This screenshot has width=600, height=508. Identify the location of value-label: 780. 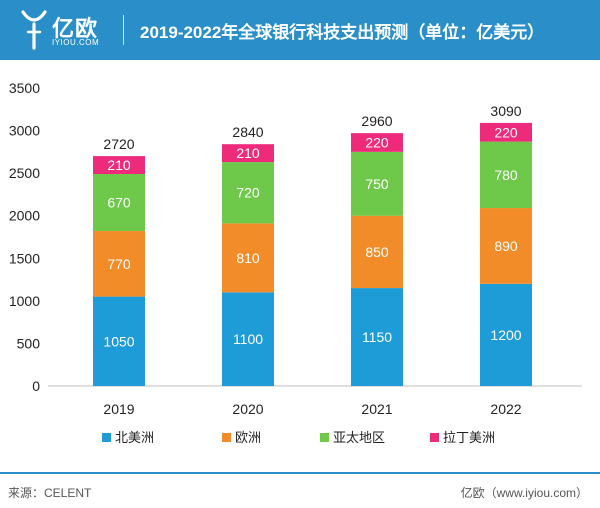
(506, 175).